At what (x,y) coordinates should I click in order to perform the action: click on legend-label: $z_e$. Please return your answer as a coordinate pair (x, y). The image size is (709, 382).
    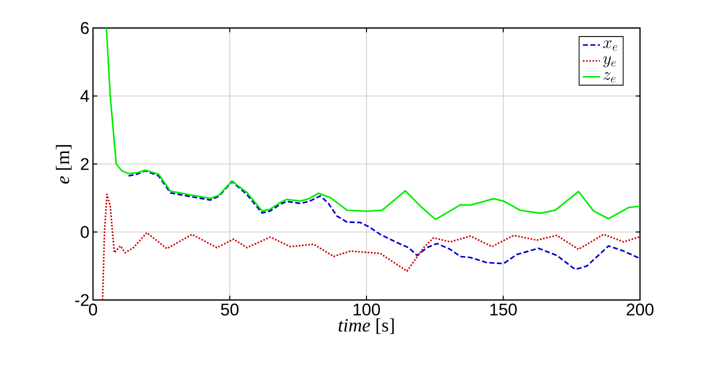
    Looking at the image, I should click on (609, 77).